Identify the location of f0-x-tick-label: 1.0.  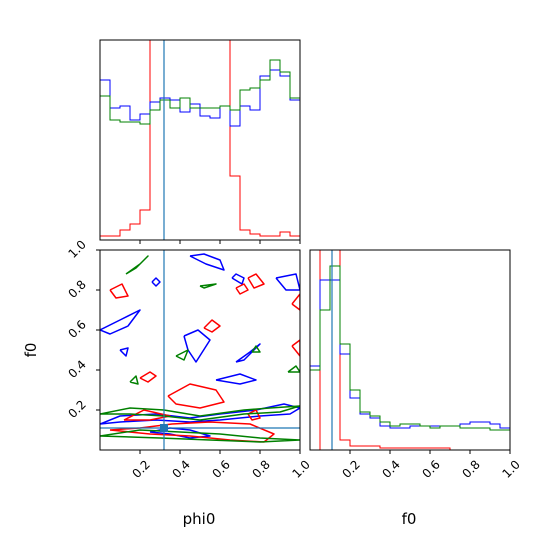
(510, 468).